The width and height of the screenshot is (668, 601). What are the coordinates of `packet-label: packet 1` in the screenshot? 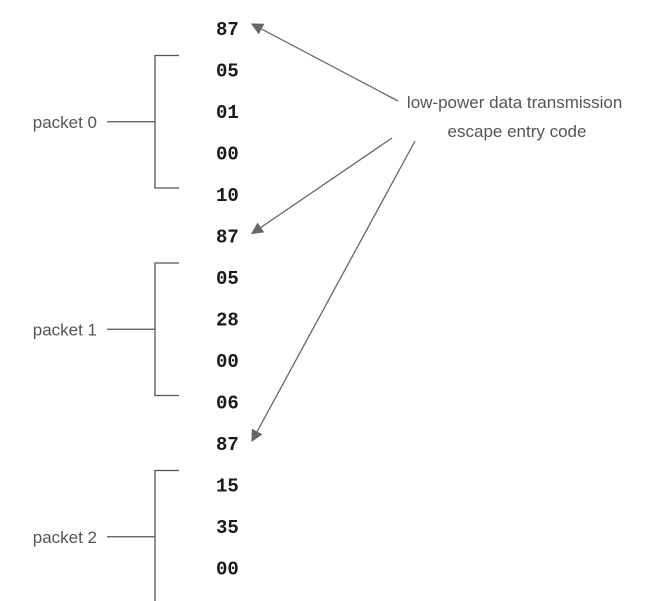 It's located at (65, 329).